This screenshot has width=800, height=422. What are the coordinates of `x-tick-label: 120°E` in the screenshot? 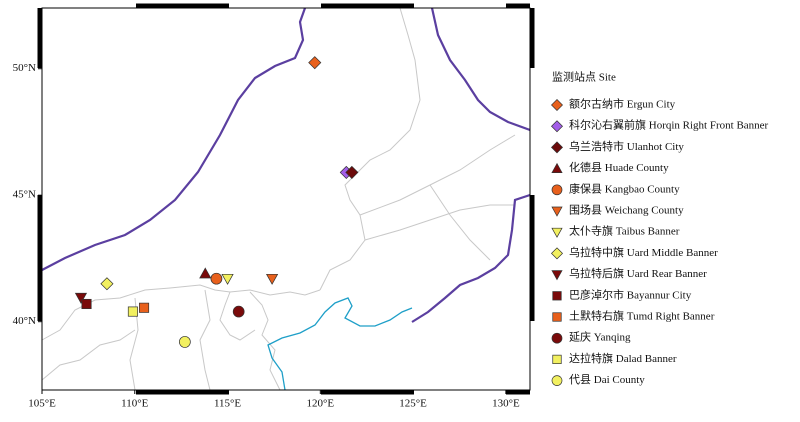 It's located at (321, 404).